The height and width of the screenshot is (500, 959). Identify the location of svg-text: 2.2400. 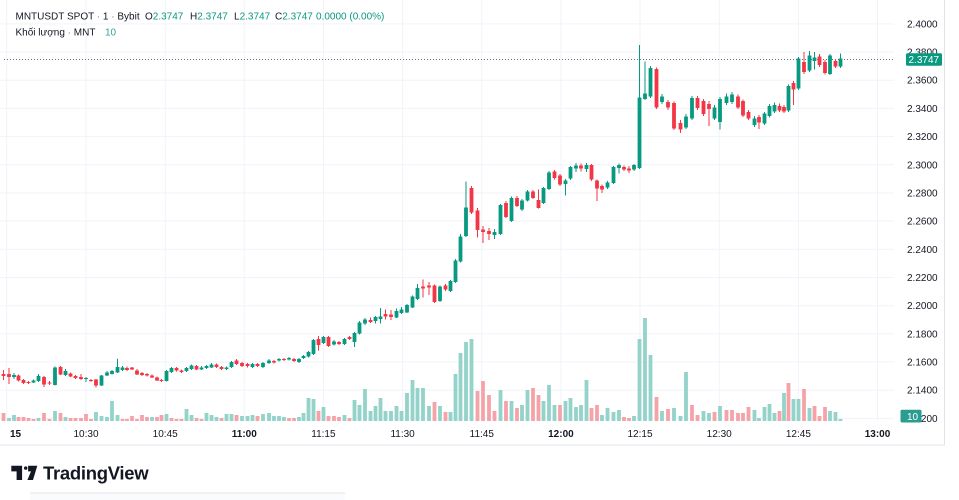
(922, 250).